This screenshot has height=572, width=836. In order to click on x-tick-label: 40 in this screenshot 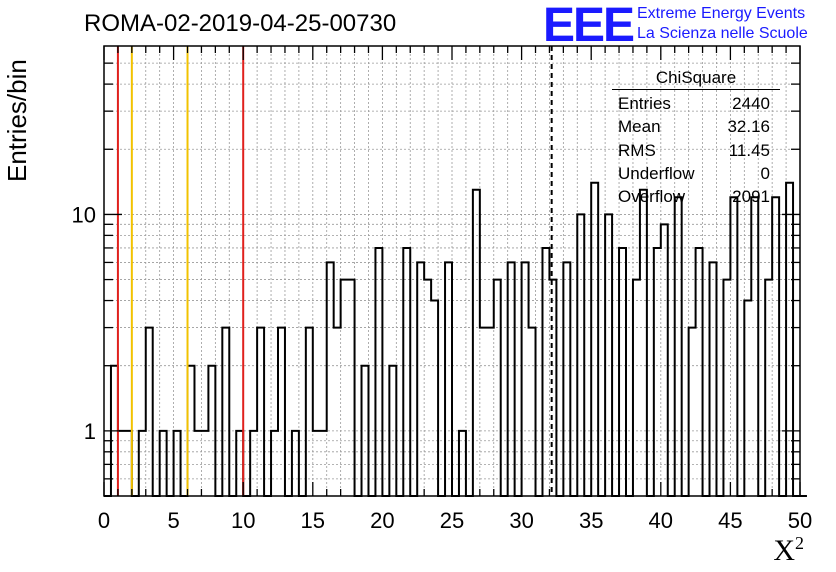, I will do `click(661, 520)`.